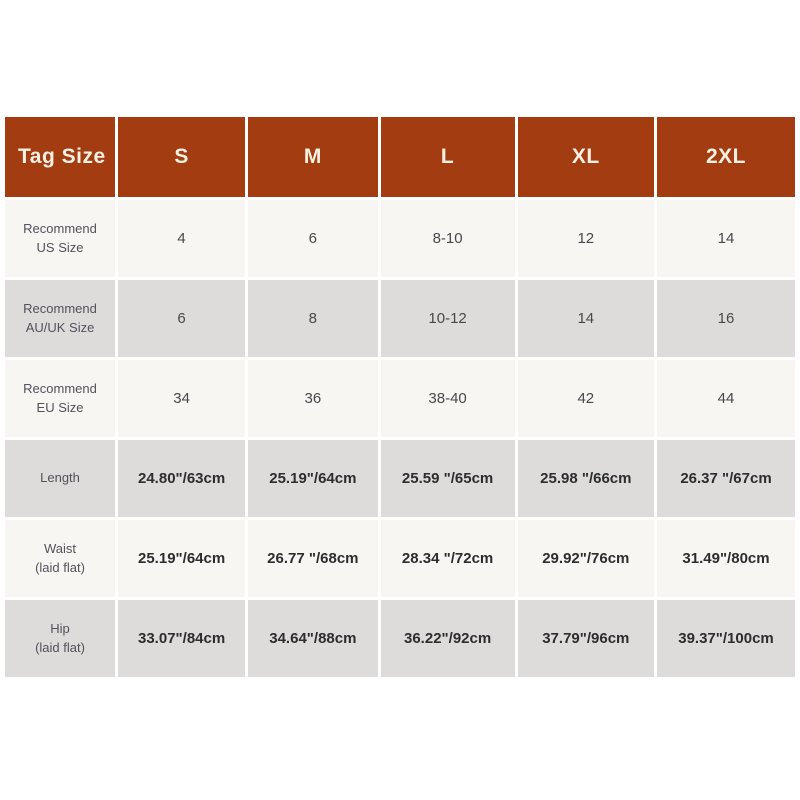 This screenshot has width=800, height=800. What do you see at coordinates (182, 398) in the screenshot?
I see `eu-size-cell-s: 34` at bounding box center [182, 398].